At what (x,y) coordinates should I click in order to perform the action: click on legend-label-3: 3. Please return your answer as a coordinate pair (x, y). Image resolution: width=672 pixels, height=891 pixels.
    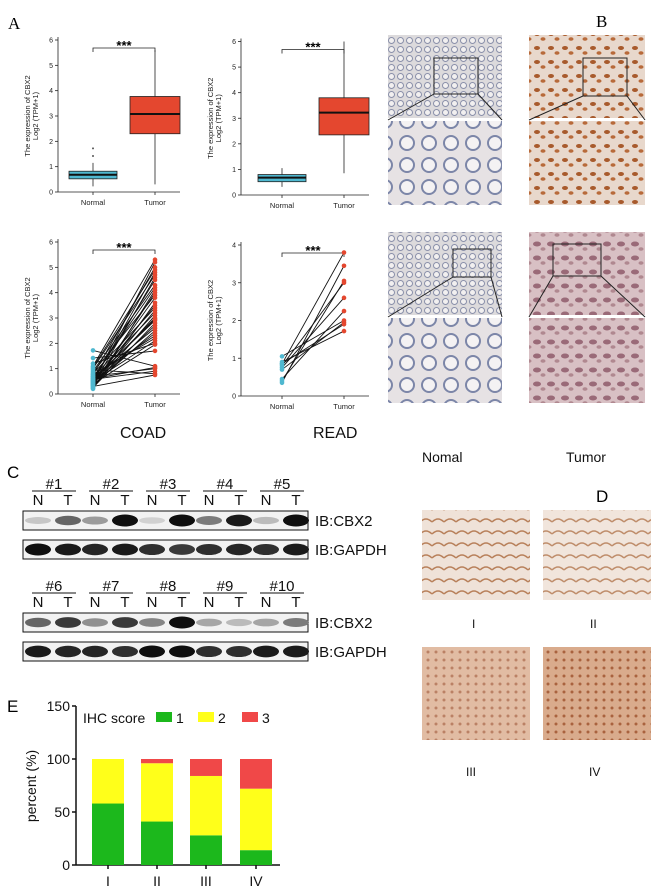
    Looking at the image, I should click on (266, 718).